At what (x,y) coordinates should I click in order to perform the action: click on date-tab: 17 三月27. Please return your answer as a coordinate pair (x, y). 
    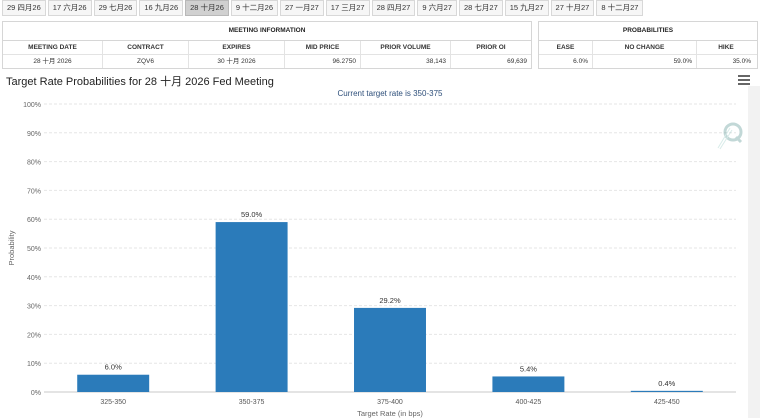
    Looking at the image, I should click on (347, 8).